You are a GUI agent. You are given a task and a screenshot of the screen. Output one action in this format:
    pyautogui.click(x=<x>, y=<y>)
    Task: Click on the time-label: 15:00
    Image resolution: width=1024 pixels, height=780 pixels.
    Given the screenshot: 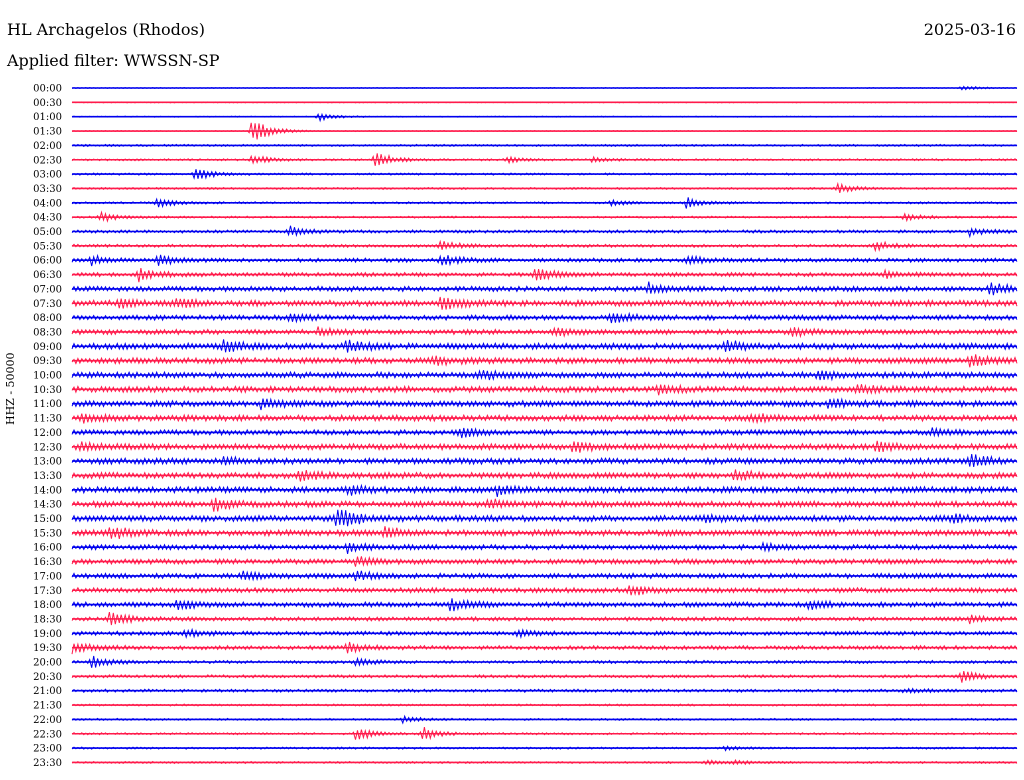 What is the action you would take?
    pyautogui.click(x=47, y=519)
    